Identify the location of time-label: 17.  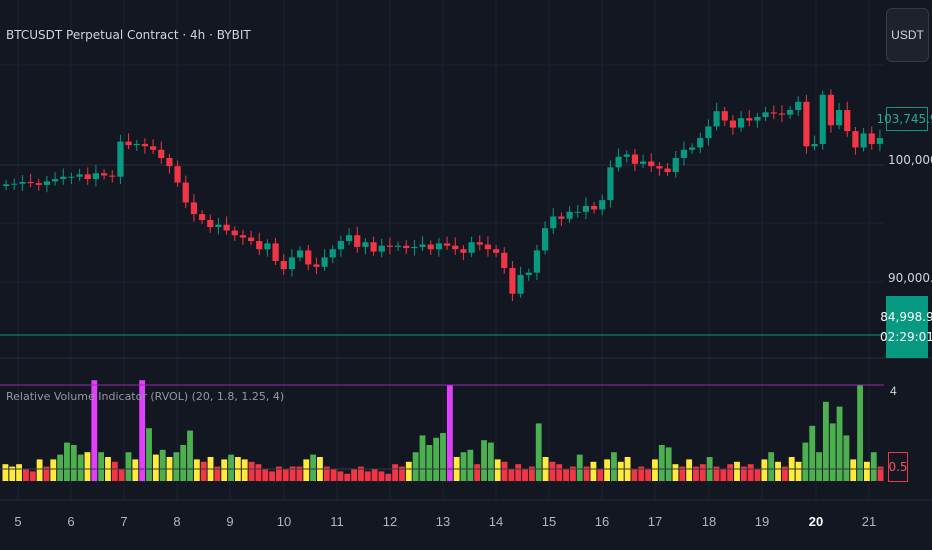
(655, 521).